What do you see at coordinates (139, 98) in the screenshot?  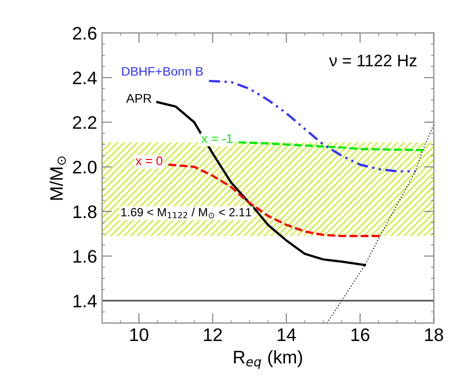 I see `series-label: APR` at bounding box center [139, 98].